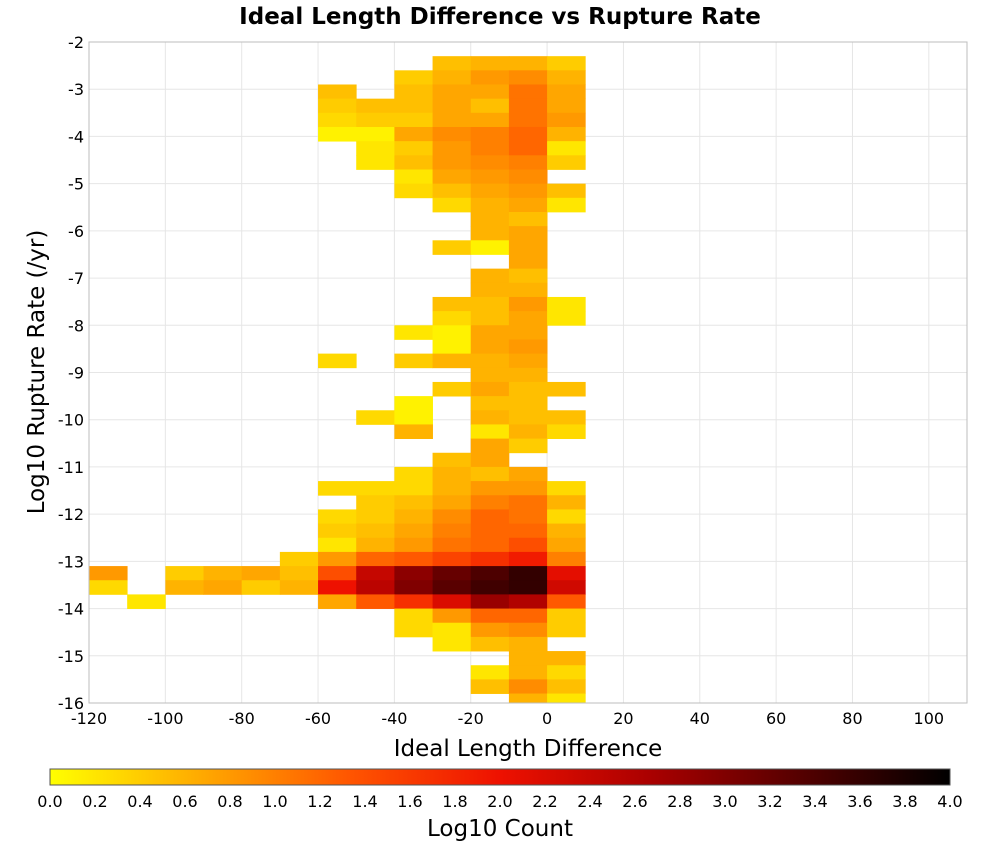  I want to click on colorbar-tick-label: 3.0, so click(724, 801).